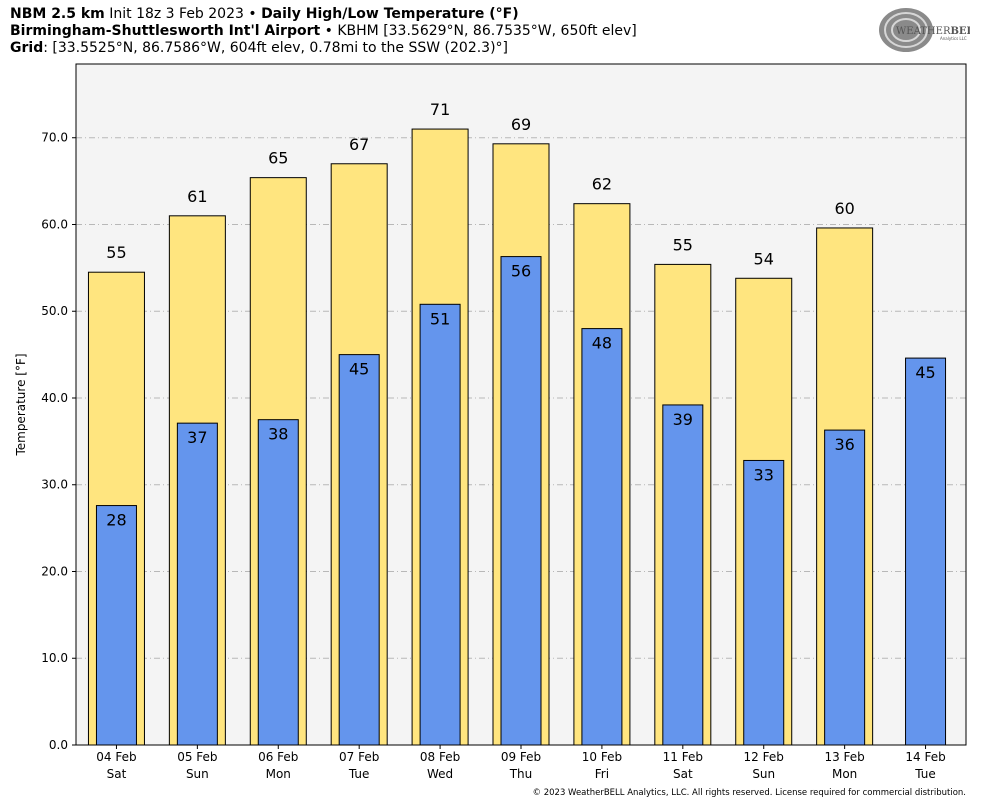 This screenshot has width=984, height=808. Describe the element at coordinates (390, 14) in the screenshot. I see `product-name: Daily High/Low Temperature (°F)` at that location.